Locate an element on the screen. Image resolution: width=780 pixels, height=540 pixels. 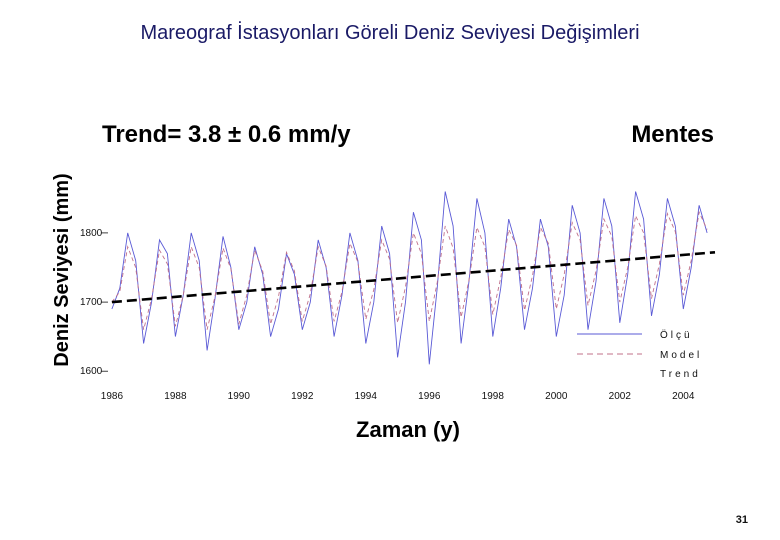
x-tick-label: 2004 is located at coordinates (683, 396).